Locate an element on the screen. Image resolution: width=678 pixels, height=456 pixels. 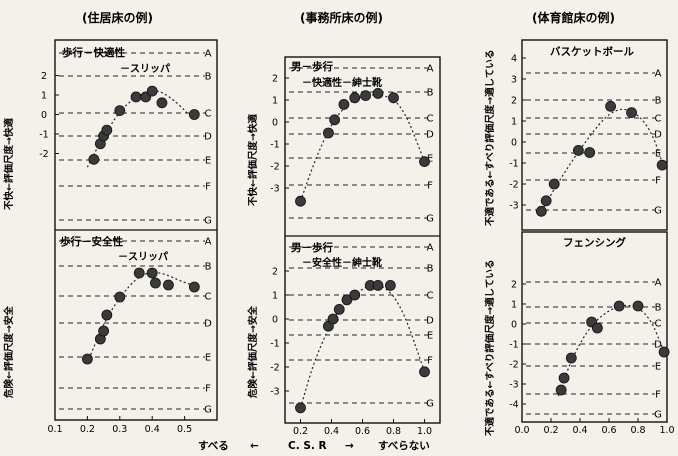
x-tick-label: 0.5 is located at coordinates (184, 429).